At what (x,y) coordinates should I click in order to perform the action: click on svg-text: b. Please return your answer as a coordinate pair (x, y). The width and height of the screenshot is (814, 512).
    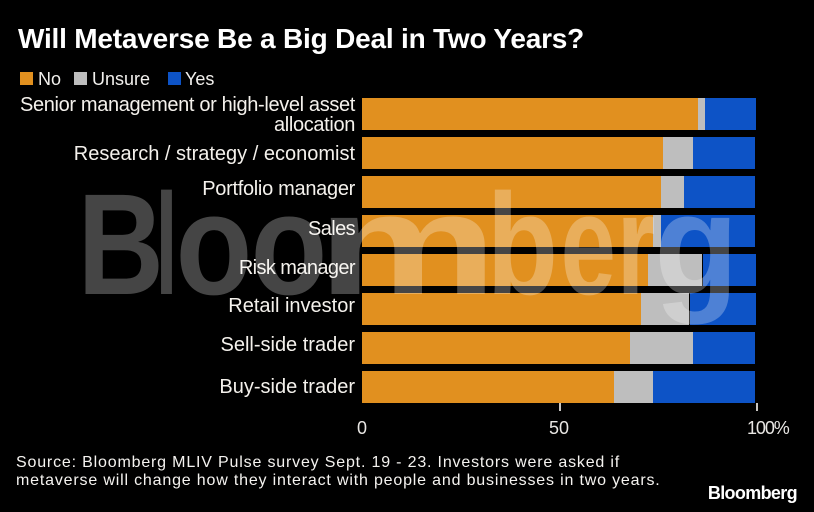
    Looking at the image, I should click on (522, 243).